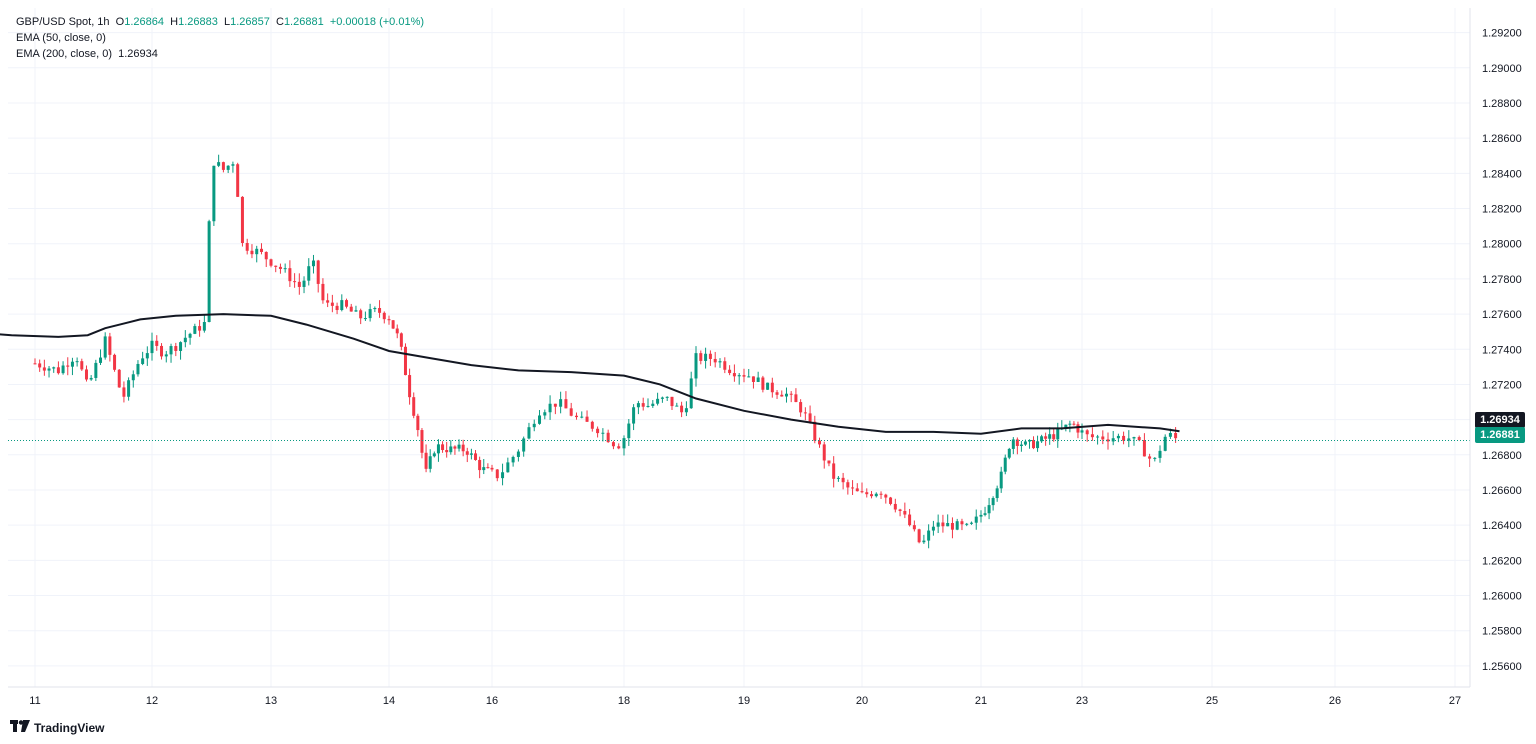 This screenshot has height=744, width=1536. Describe the element at coordinates (389, 701) in the screenshot. I see `time-tick-label: 14` at that location.